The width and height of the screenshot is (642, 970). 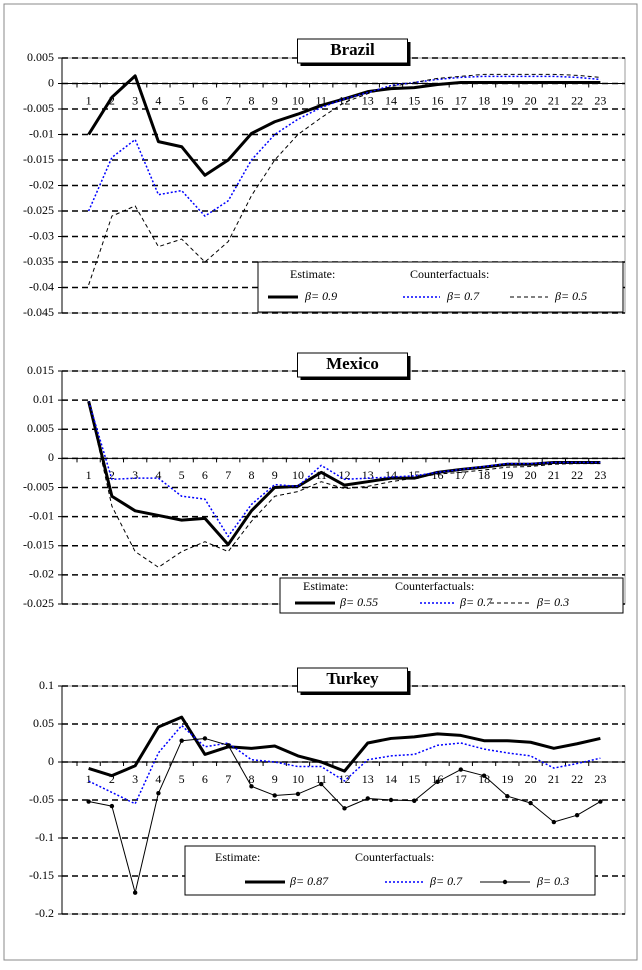 I want to click on x-tick-label: 3, so click(x=135, y=475).